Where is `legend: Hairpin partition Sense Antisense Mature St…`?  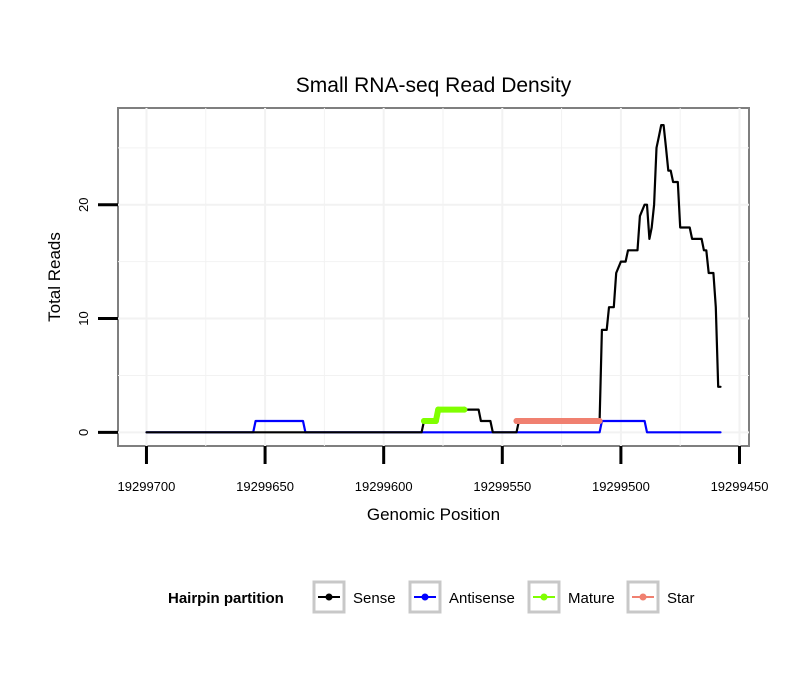 legend: Hairpin partition Sense Antisense Mature St… is located at coordinates (431, 597).